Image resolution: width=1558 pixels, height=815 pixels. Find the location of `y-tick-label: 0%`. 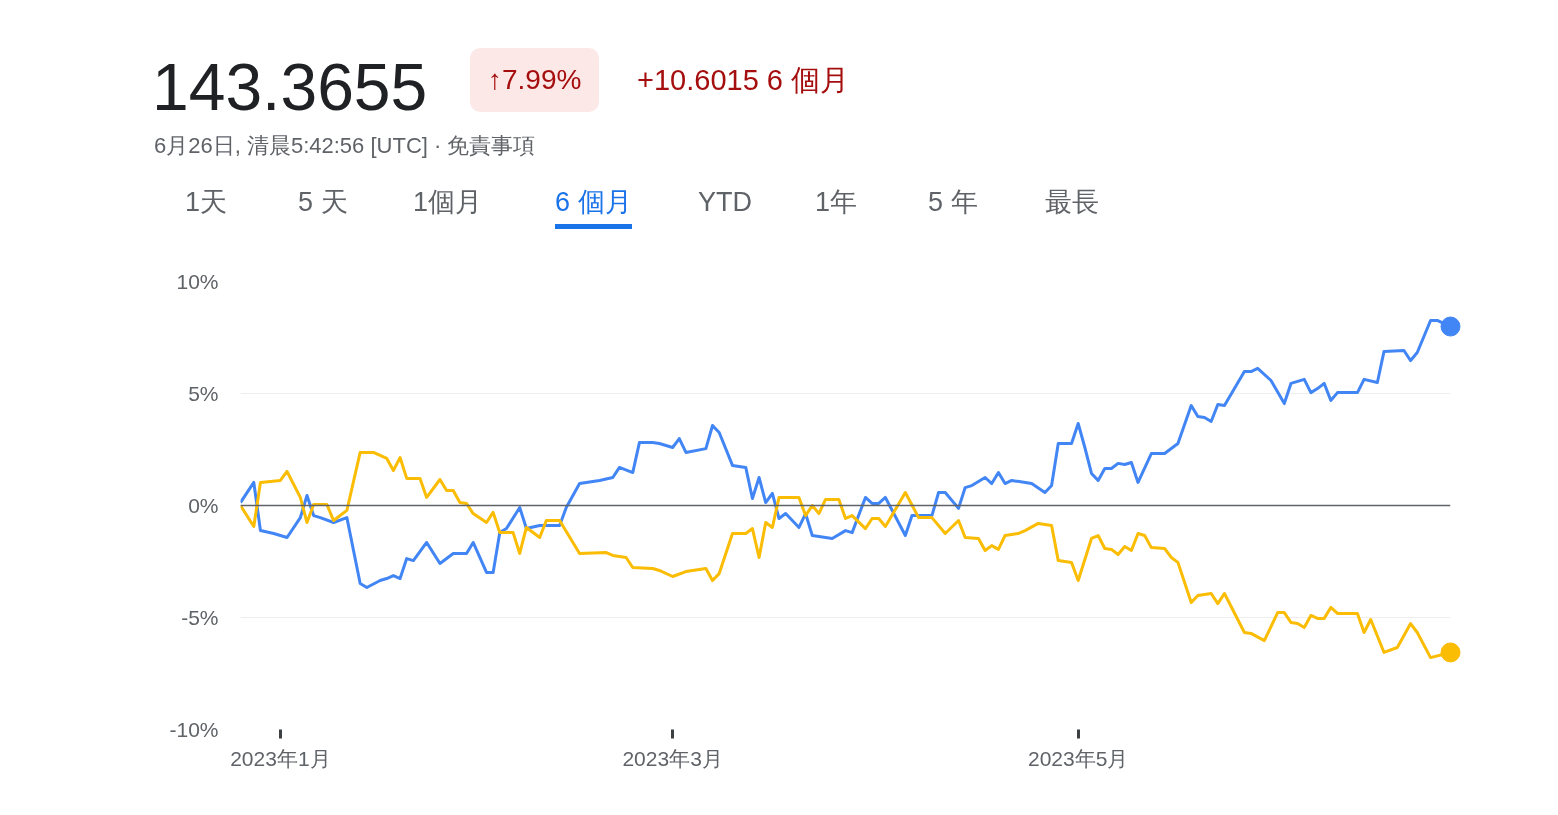

y-tick-label: 0% is located at coordinates (203, 505).